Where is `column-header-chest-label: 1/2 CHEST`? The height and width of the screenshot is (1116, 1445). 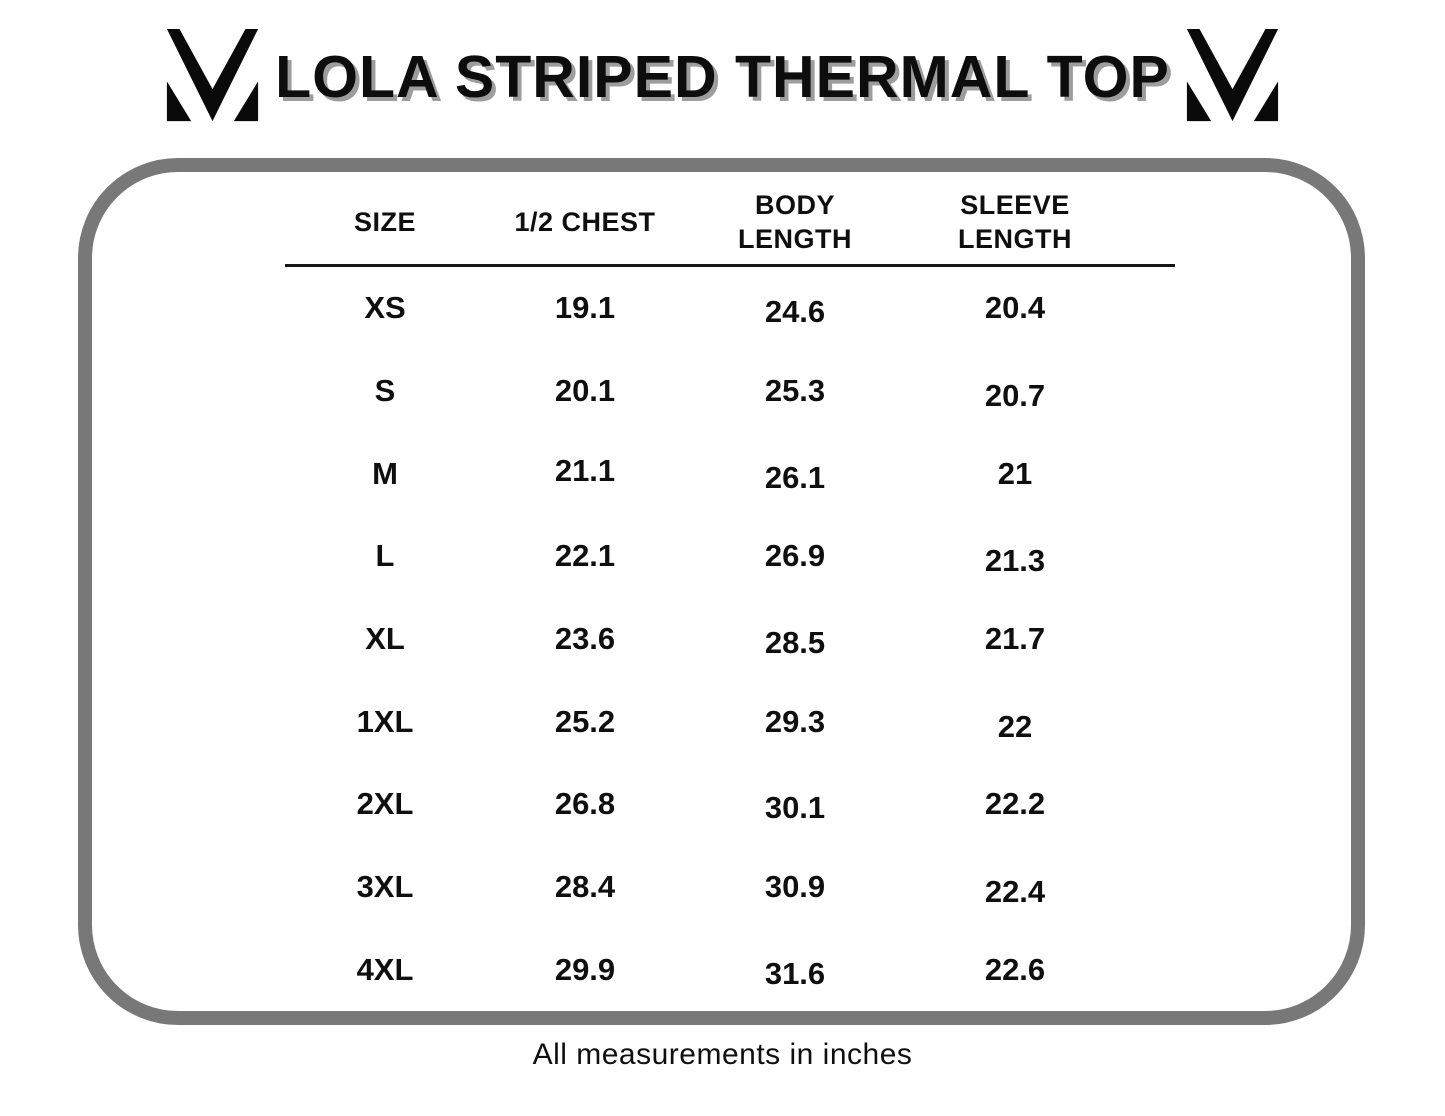 column-header-chest-label: 1/2 CHEST is located at coordinates (585, 222).